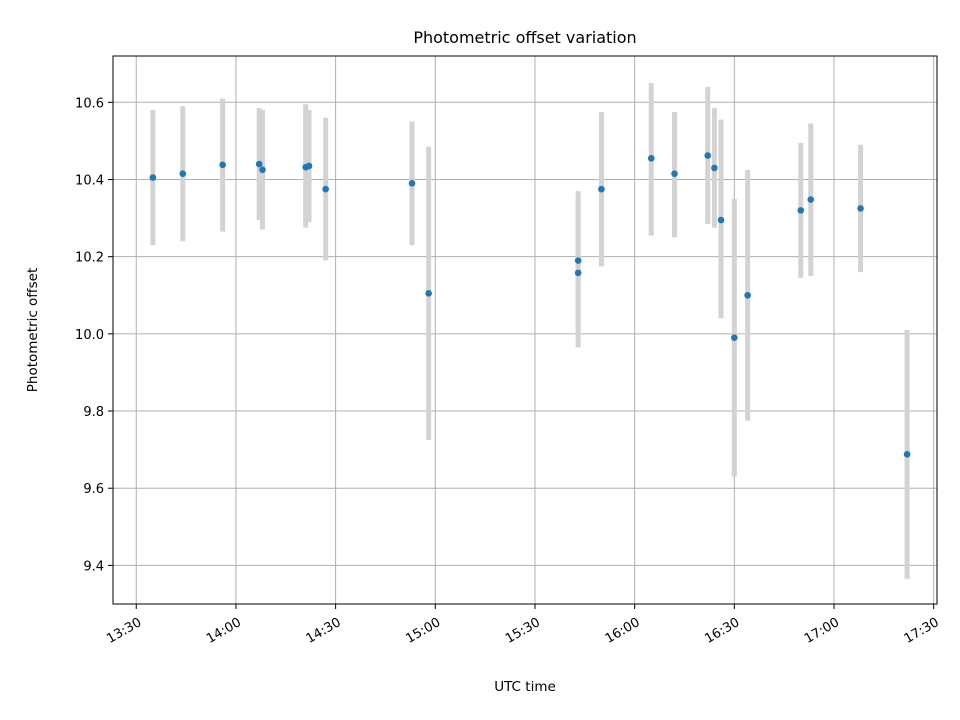 The width and height of the screenshot is (960, 720). I want to click on y-axis-label: Photometric offset, so click(33, 330).